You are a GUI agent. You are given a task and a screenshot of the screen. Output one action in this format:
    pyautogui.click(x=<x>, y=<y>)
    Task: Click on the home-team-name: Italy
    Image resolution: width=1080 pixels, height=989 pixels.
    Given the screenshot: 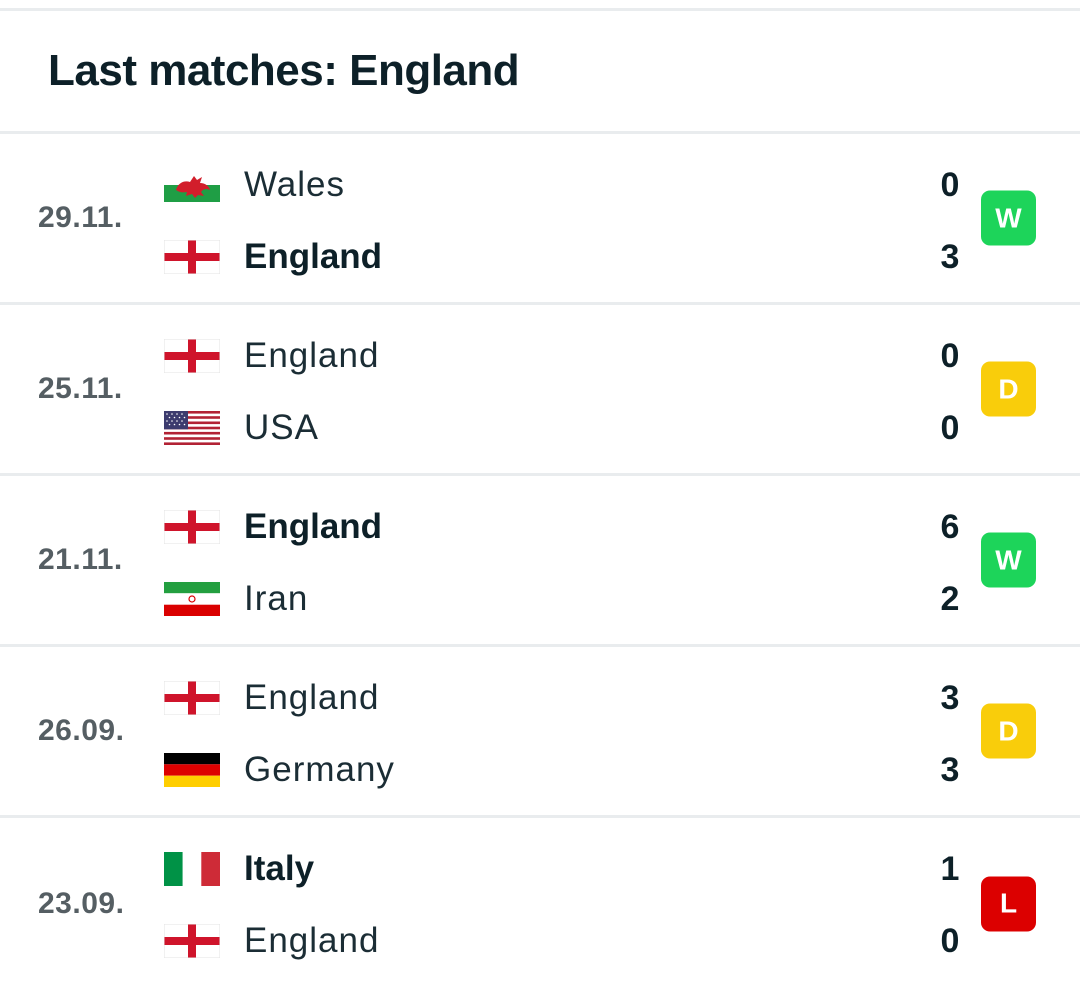 What is the action you would take?
    pyautogui.click(x=279, y=868)
    